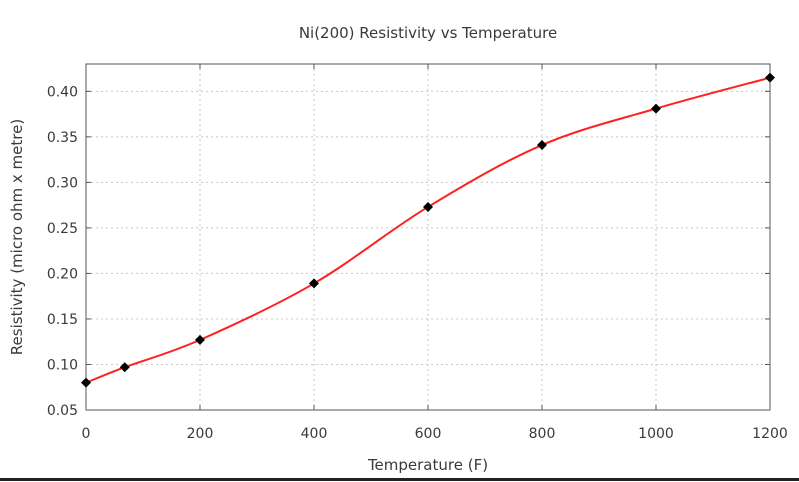 The width and height of the screenshot is (799, 482). What do you see at coordinates (62, 251) in the screenshot?
I see `y-tick-labels: 0.05 0.10 0.15 0.20 0.25 0.30 0.35 0.40` at bounding box center [62, 251].